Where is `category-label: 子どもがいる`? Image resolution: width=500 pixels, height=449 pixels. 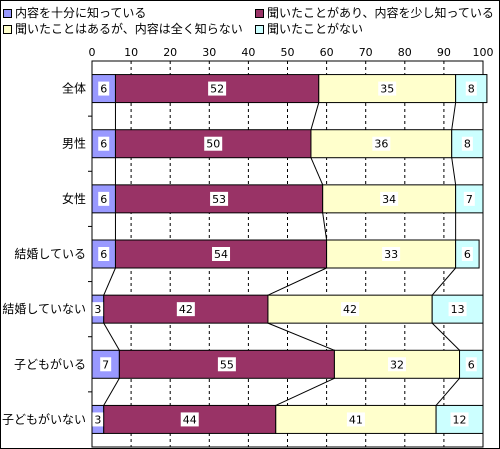 category-label: 子どもがいる is located at coordinates (50, 363).